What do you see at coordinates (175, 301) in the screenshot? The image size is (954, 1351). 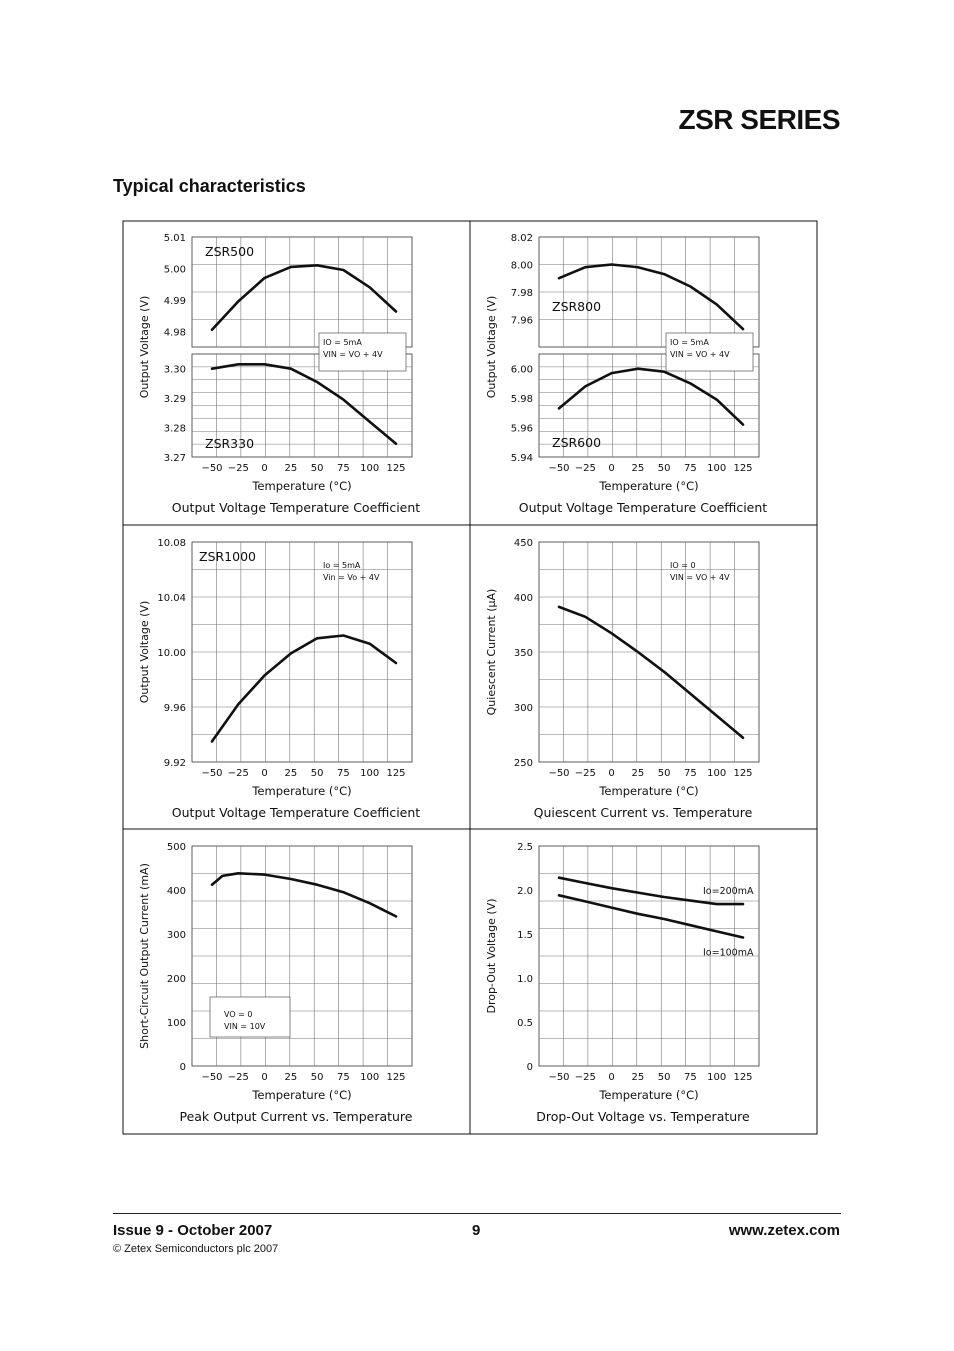 I see `y-tick-label: 4.99` at bounding box center [175, 301].